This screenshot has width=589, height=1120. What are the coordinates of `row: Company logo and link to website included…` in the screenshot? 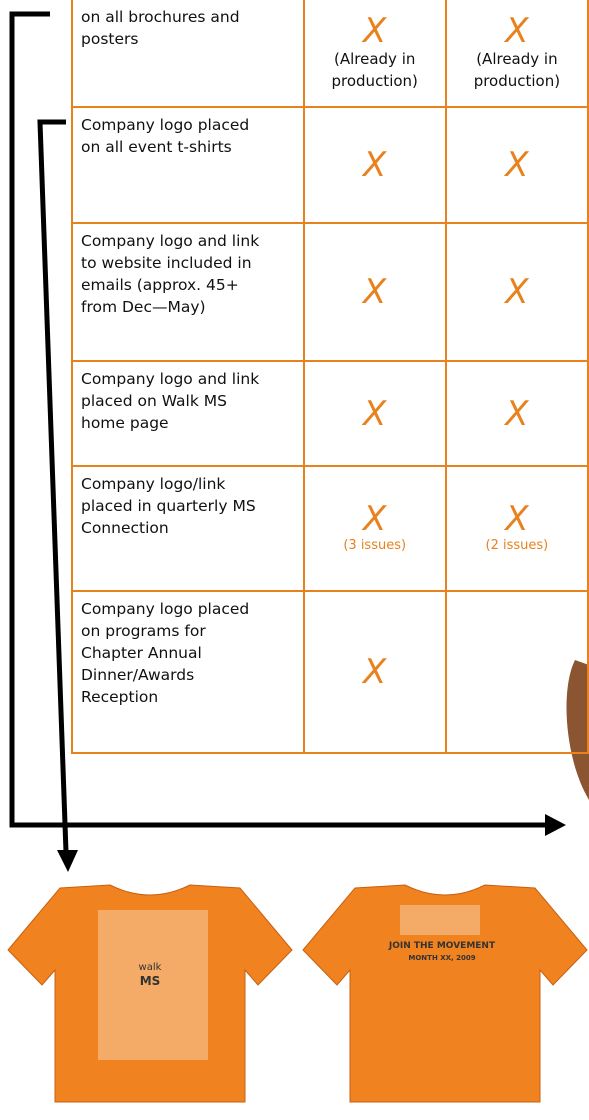 It's located at (330, 292).